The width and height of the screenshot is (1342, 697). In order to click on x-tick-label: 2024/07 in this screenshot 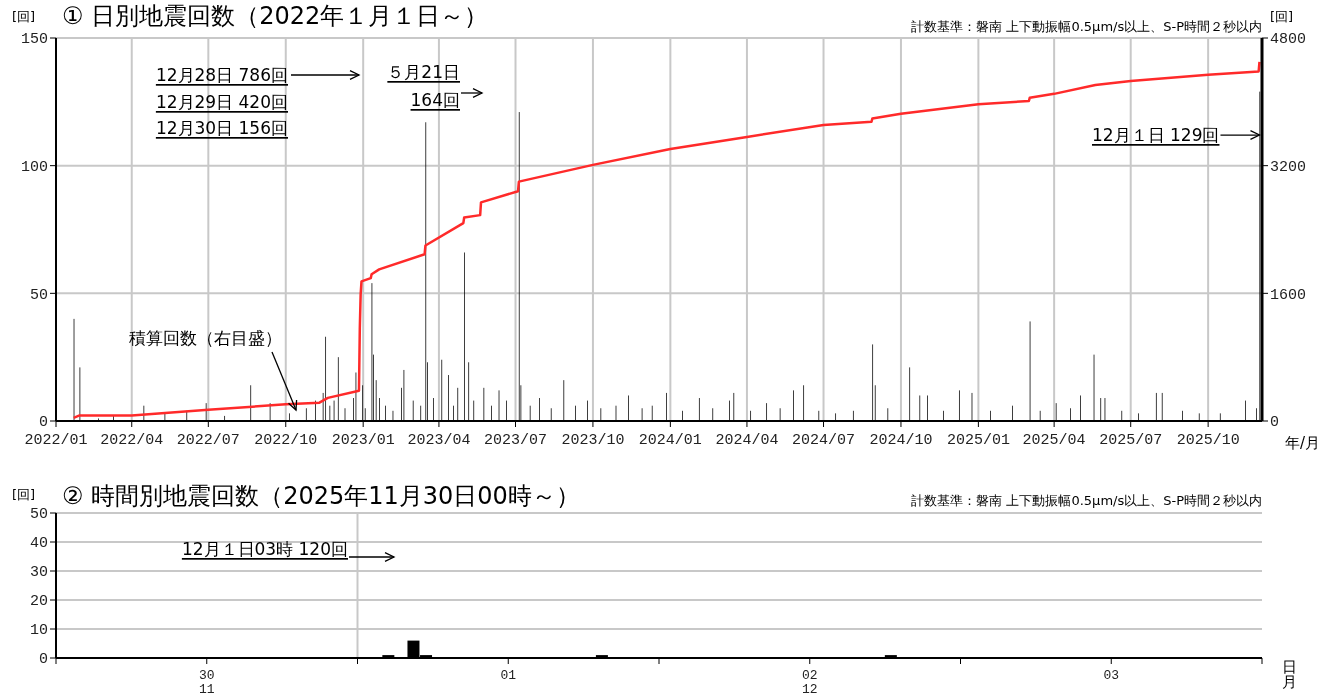, I will do `click(824, 440)`.